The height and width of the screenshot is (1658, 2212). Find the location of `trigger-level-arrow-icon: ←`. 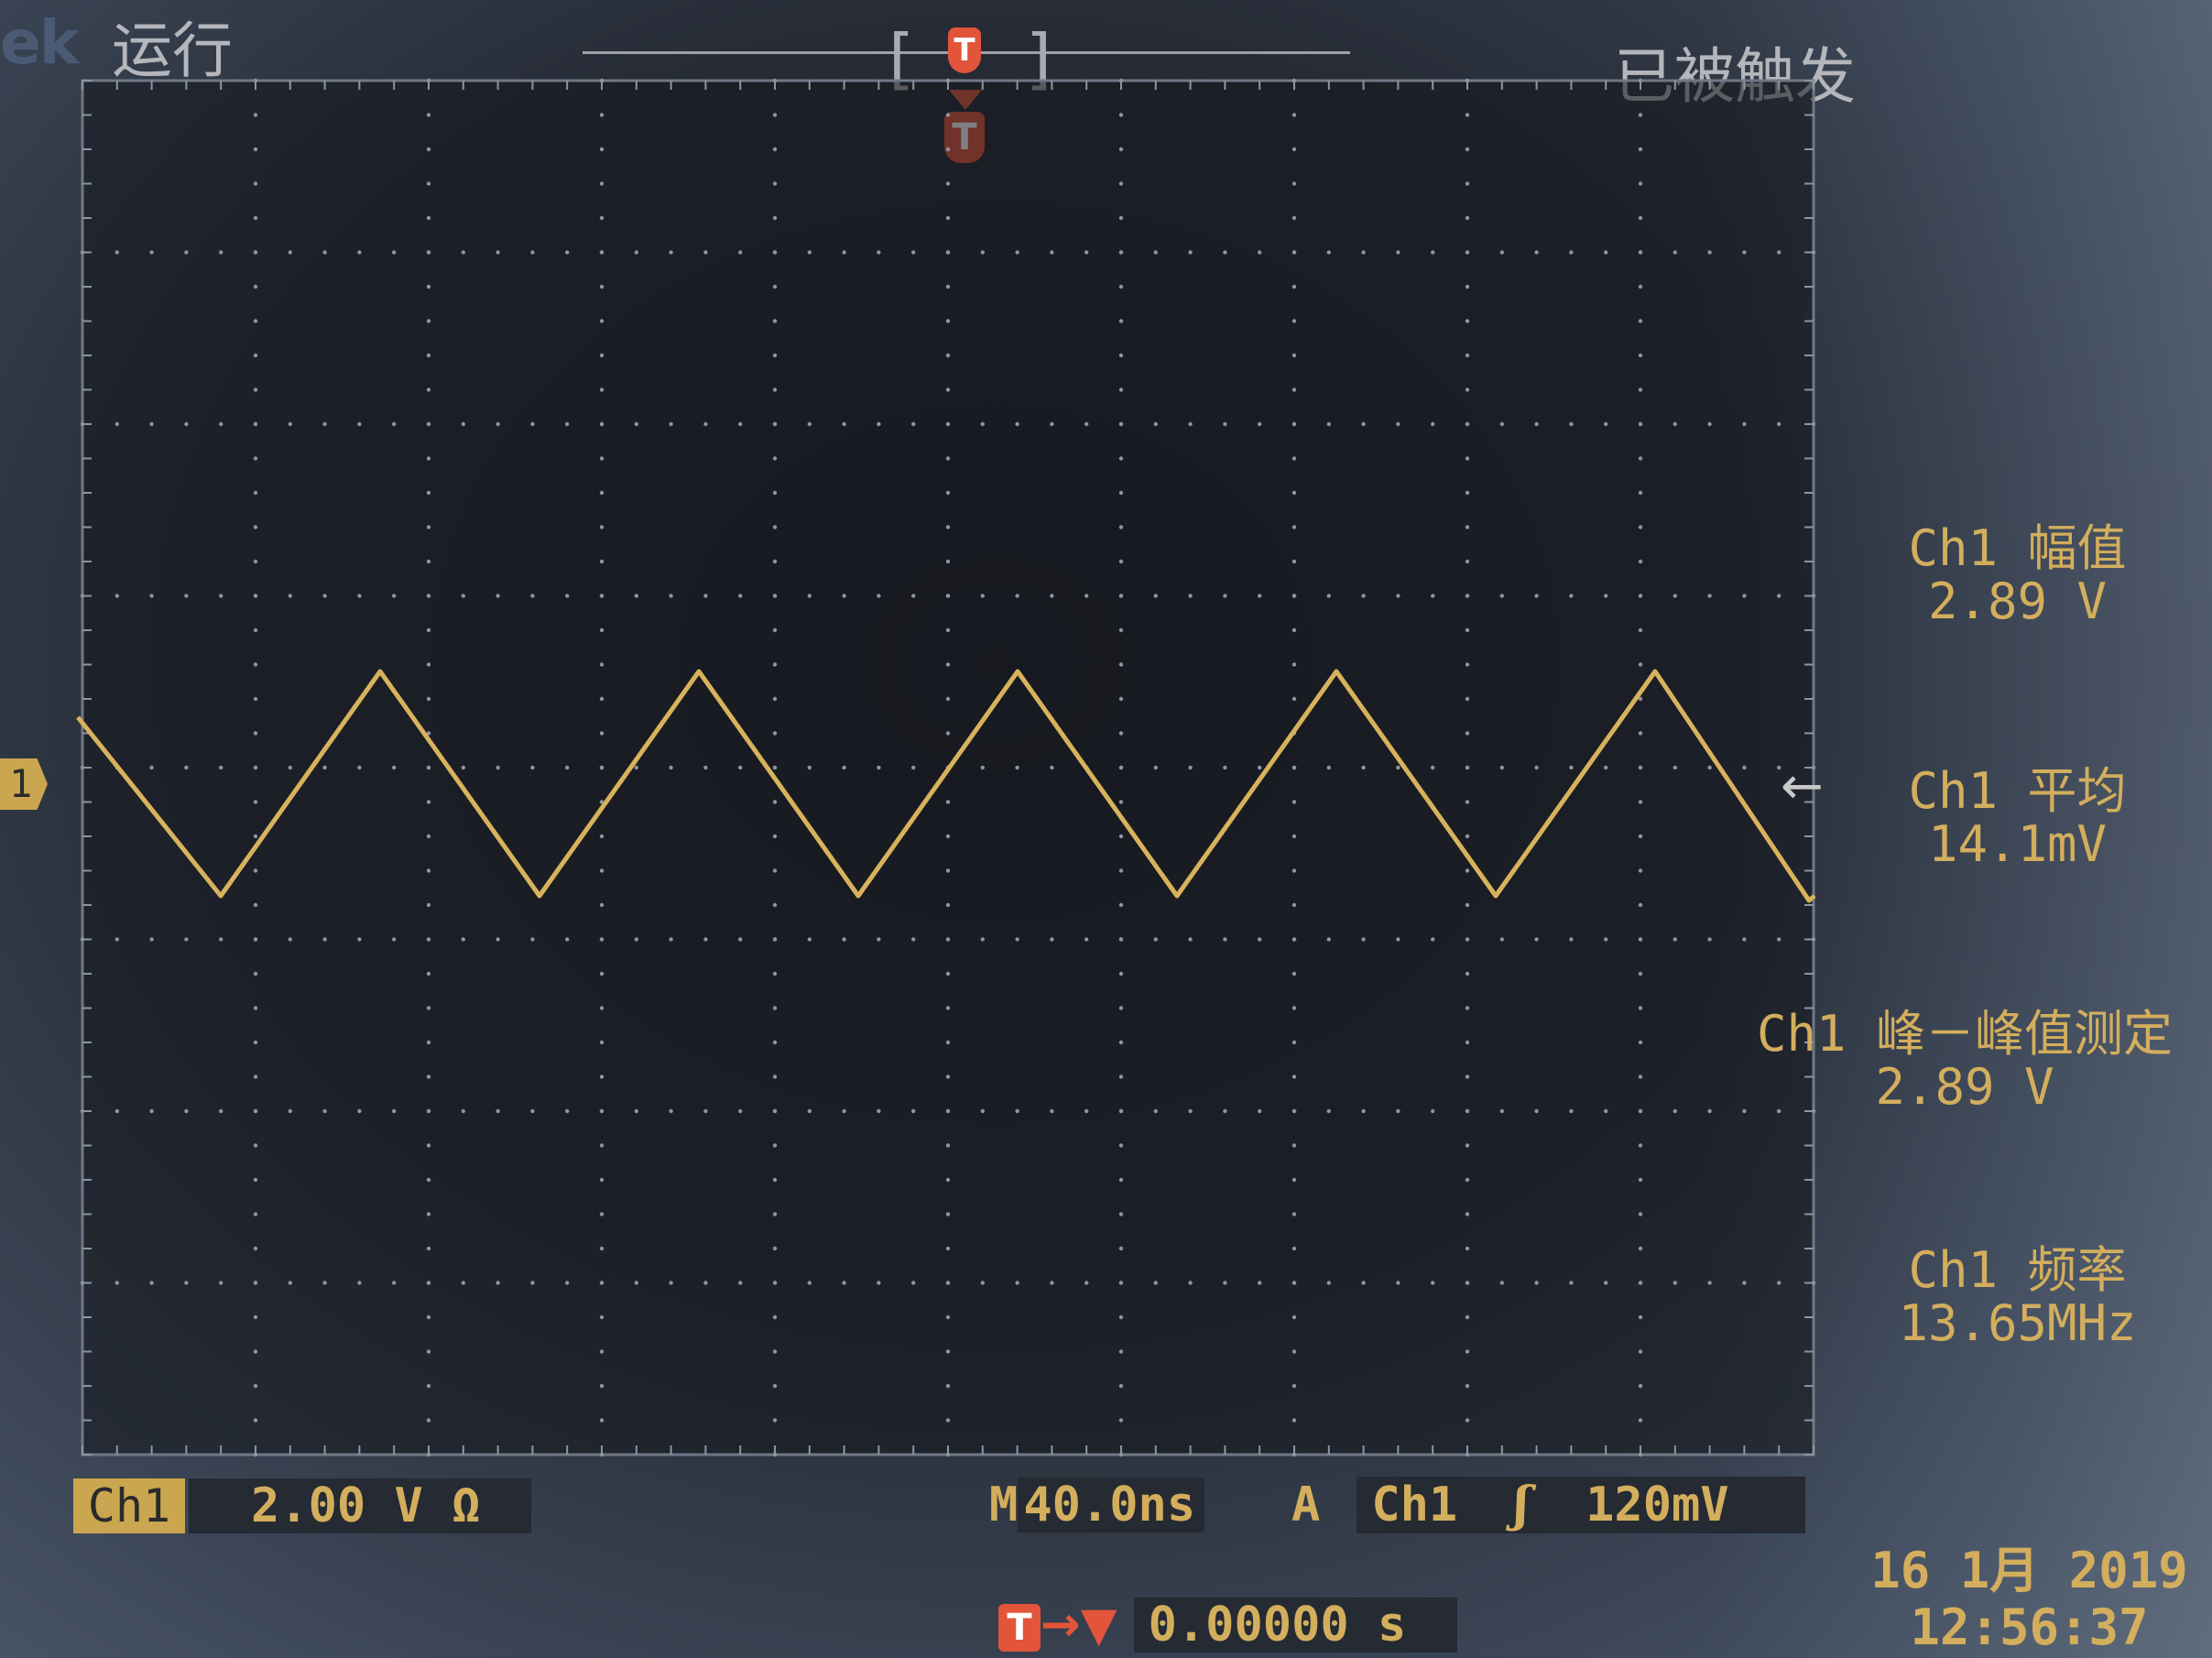

trigger-level-arrow-icon: ← is located at coordinates (1803, 786).